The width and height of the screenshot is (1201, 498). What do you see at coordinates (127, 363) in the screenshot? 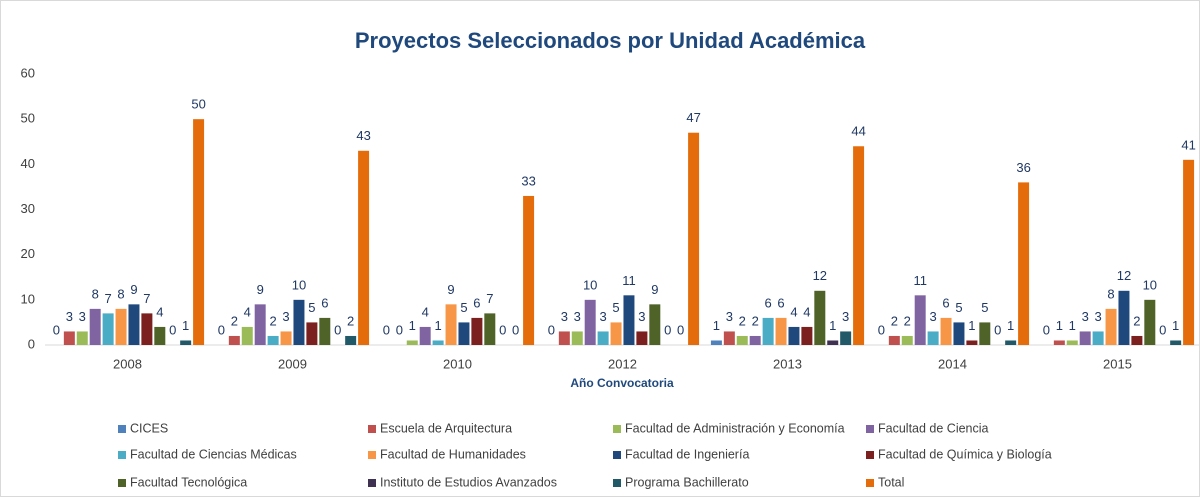
I see `x-tick-label: 2008` at bounding box center [127, 363].